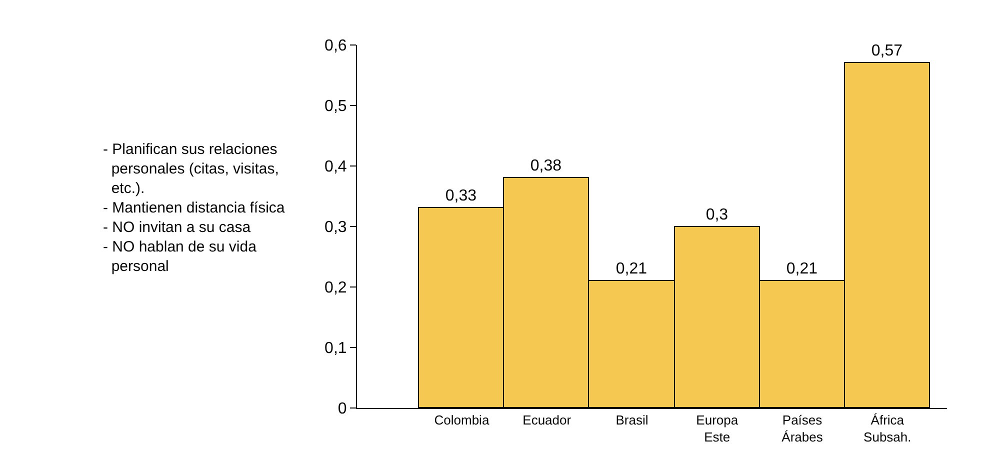  Describe the element at coordinates (632, 420) in the screenshot. I see `x-tick-label: Brasil` at that location.